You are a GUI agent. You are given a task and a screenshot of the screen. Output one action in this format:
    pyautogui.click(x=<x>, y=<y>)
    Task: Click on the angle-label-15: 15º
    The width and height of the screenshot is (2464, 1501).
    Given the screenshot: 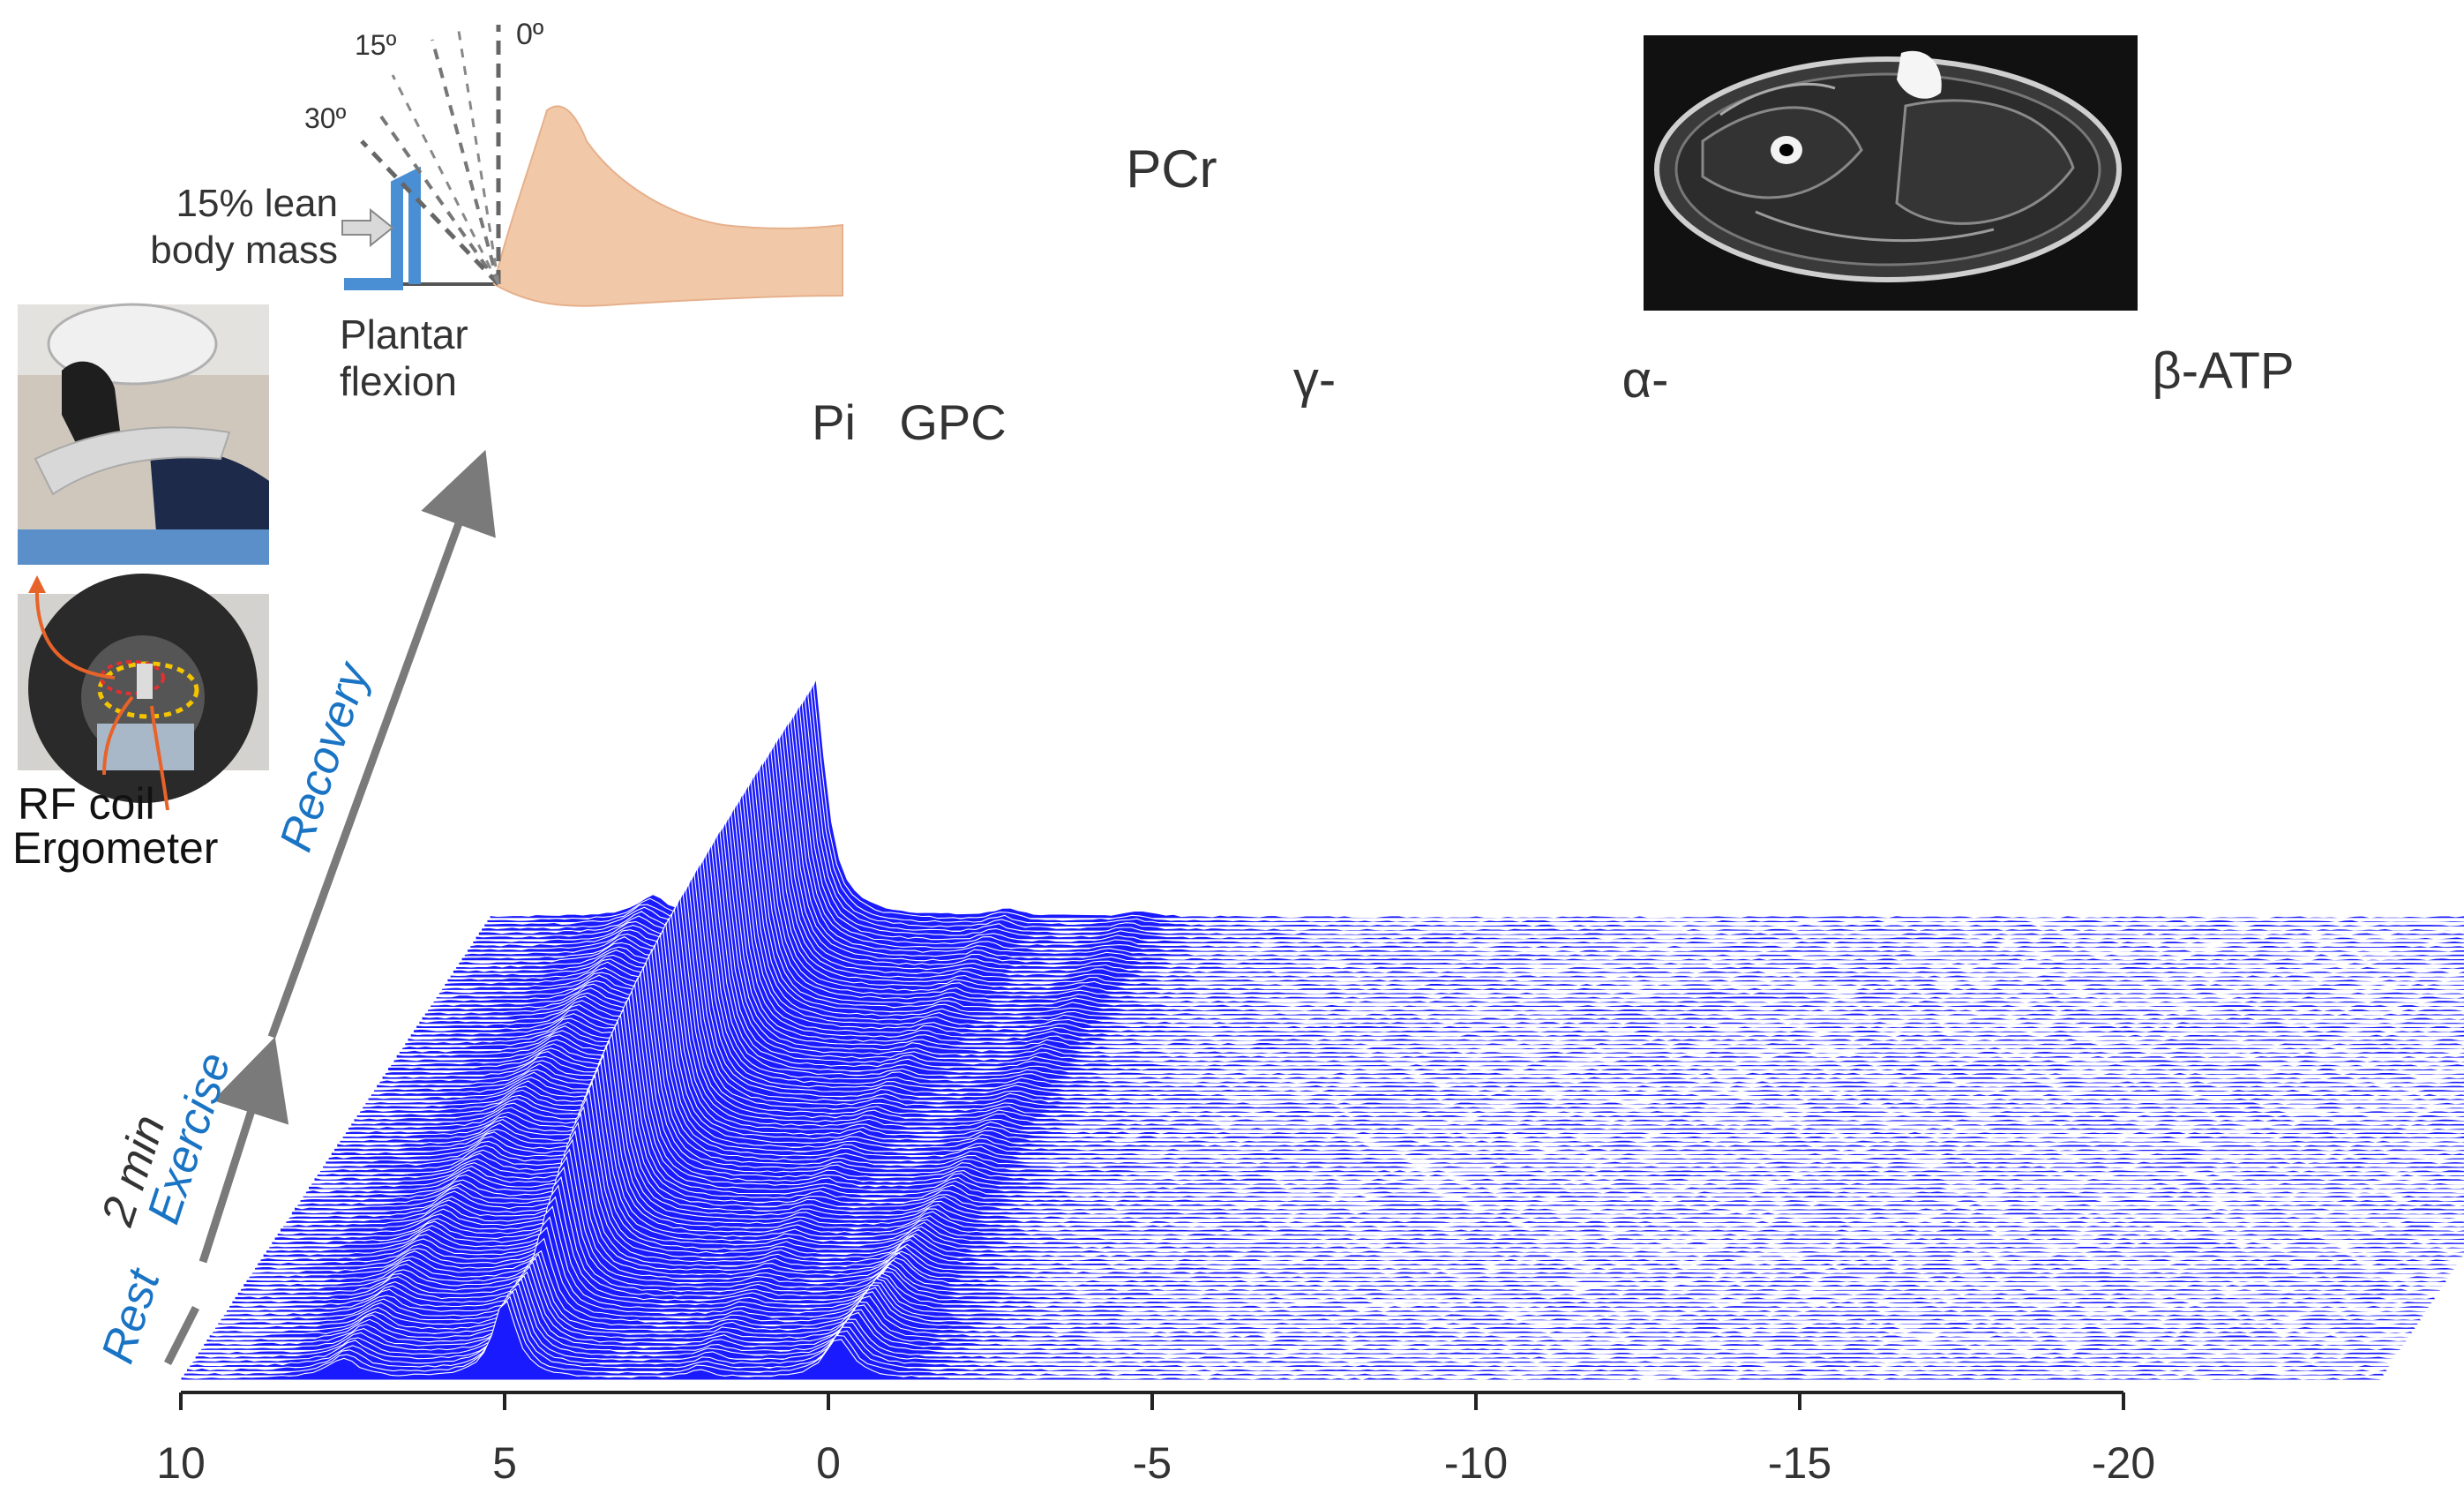 What is the action you would take?
    pyautogui.click(x=376, y=45)
    